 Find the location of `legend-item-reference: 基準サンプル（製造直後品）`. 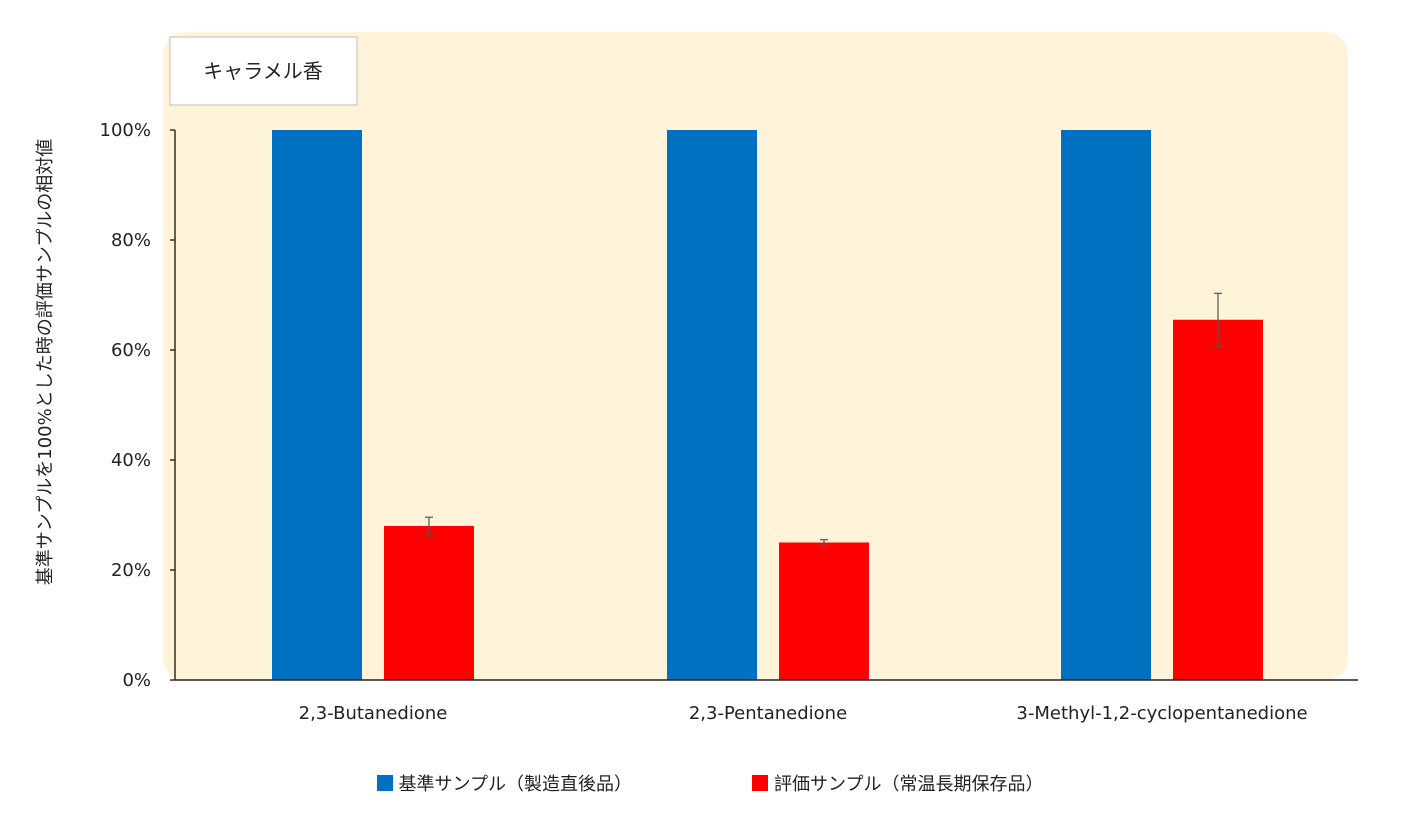

legend-item-reference: 基準サンプル（製造直後品） is located at coordinates (504, 783).